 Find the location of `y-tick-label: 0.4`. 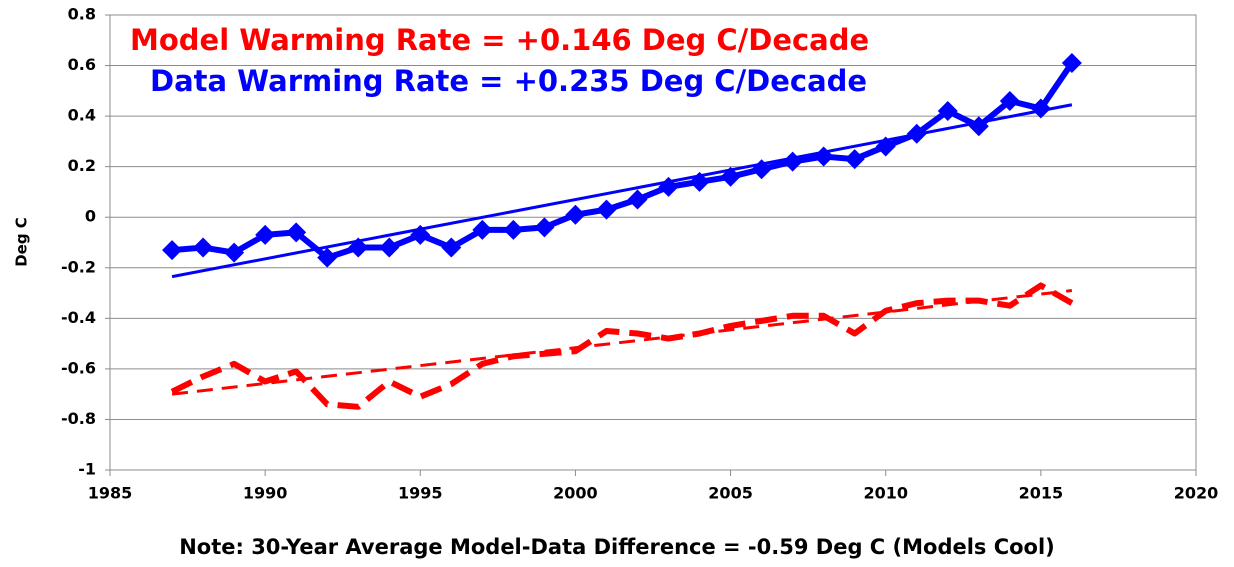

y-tick-label: 0.4 is located at coordinates (82, 115).